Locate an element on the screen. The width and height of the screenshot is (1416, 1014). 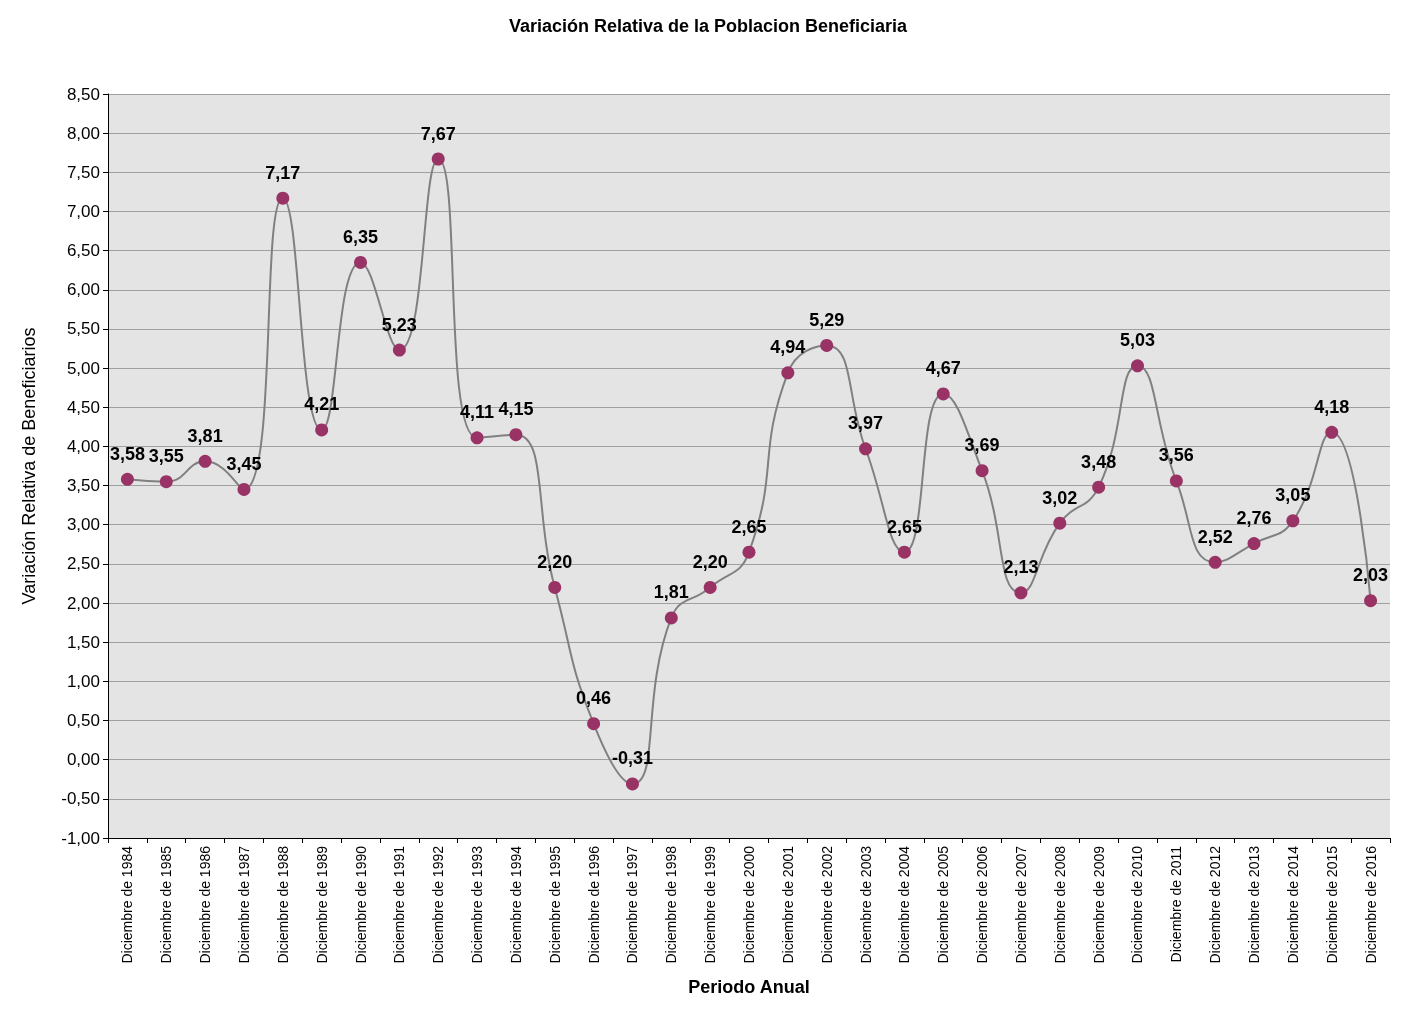
y-tick-label: 2,50 is located at coordinates (83, 564).